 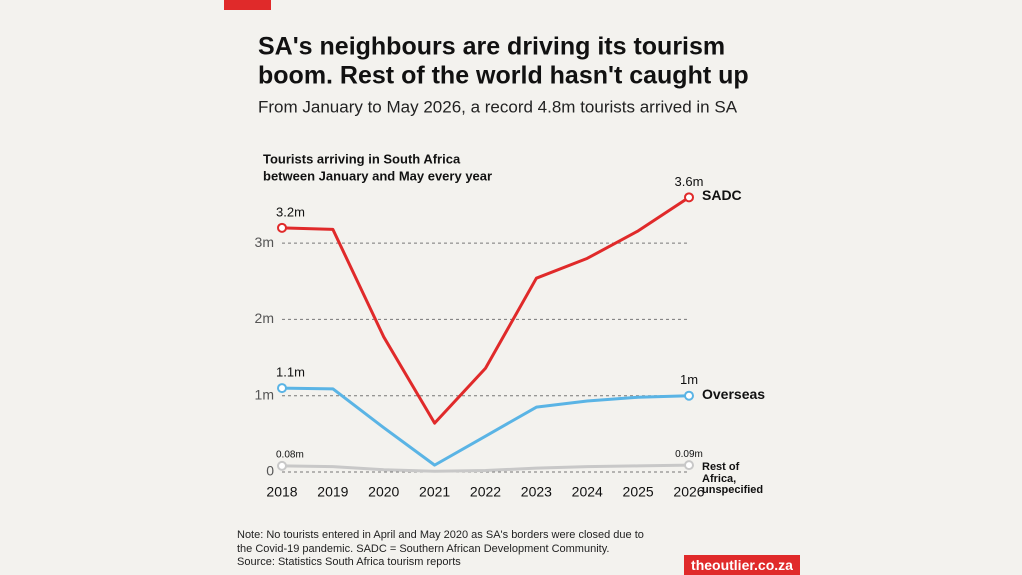 What do you see at coordinates (332, 492) in the screenshot?
I see `x-tick-label: 2019` at bounding box center [332, 492].